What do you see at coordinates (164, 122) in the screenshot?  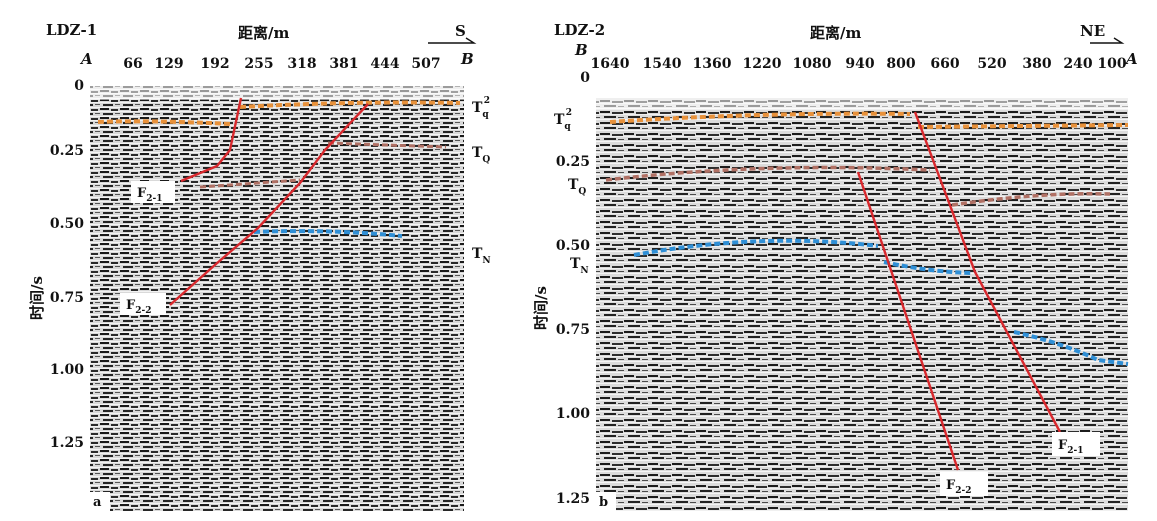 I see `horizon-tq2-a` at bounding box center [164, 122].